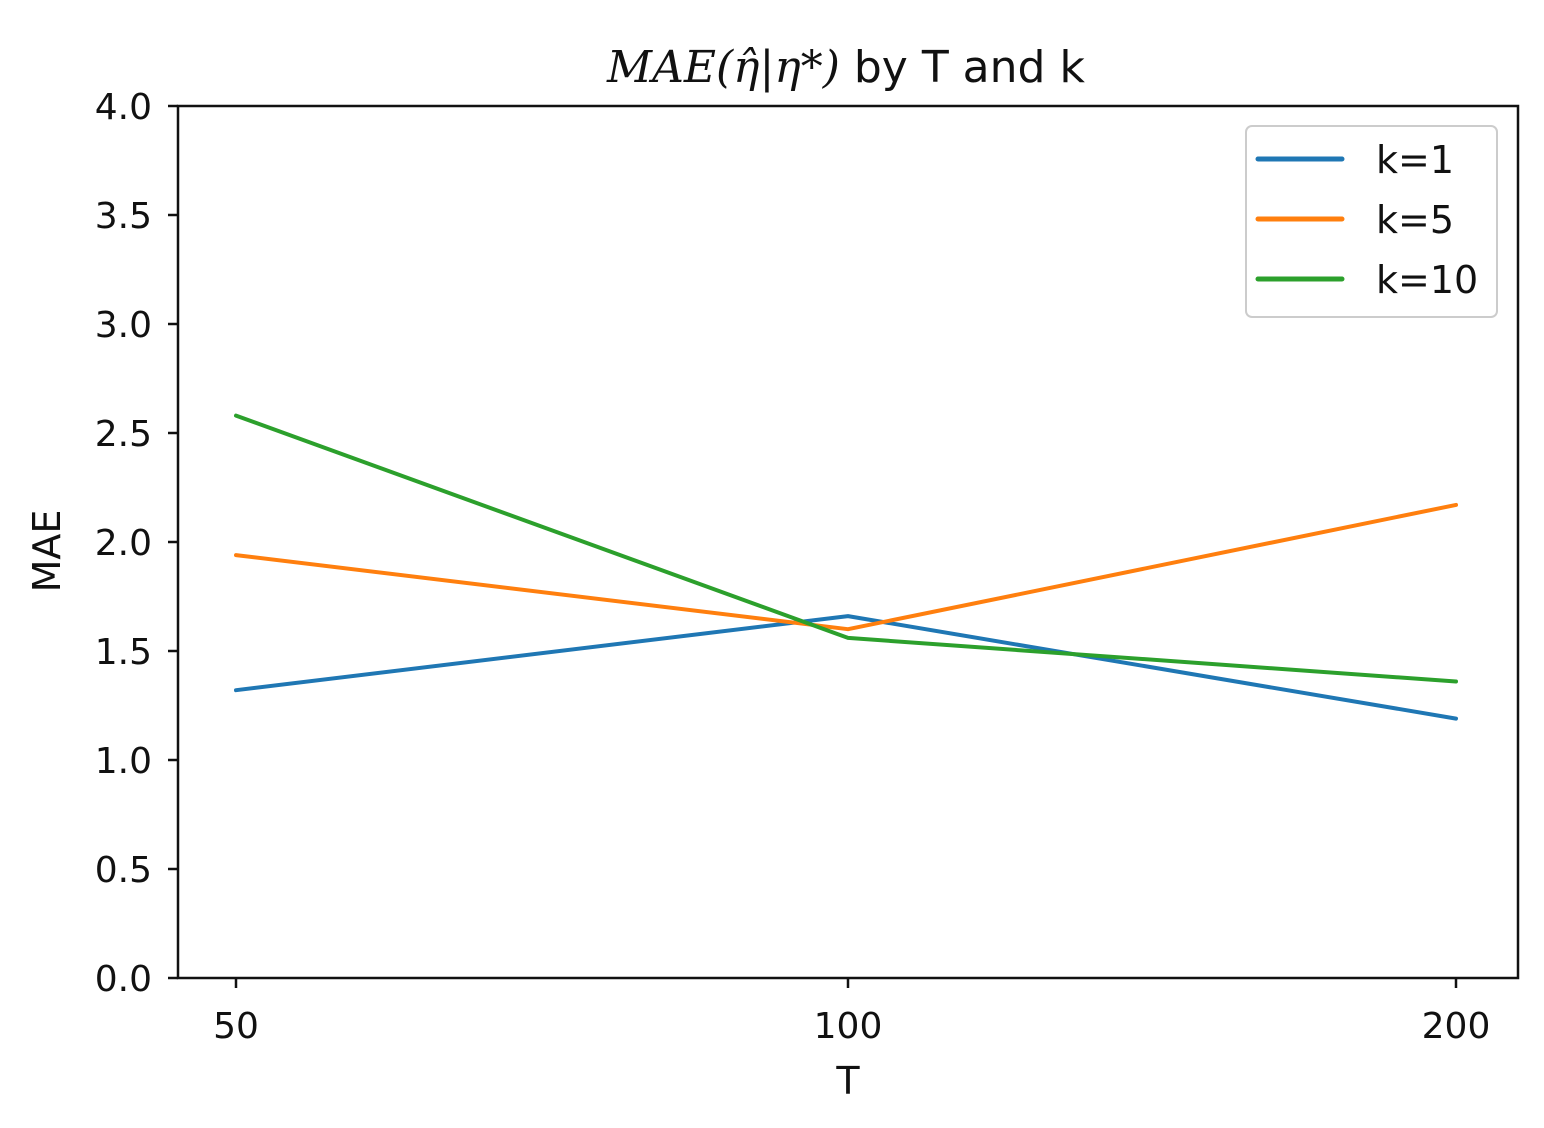 This screenshot has width=1544, height=1128. What do you see at coordinates (123, 979) in the screenshot?
I see `y-tick-label: 0.0` at bounding box center [123, 979].